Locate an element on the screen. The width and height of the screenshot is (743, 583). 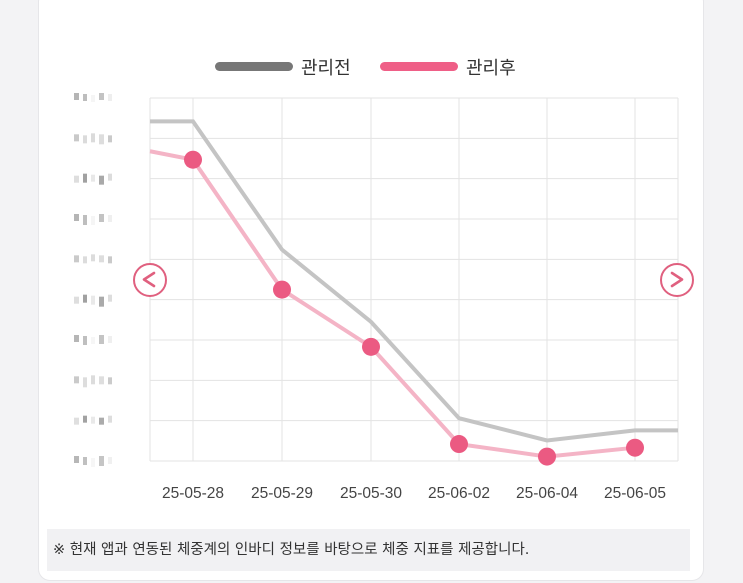
chevron-right-icon is located at coordinates (677, 279).